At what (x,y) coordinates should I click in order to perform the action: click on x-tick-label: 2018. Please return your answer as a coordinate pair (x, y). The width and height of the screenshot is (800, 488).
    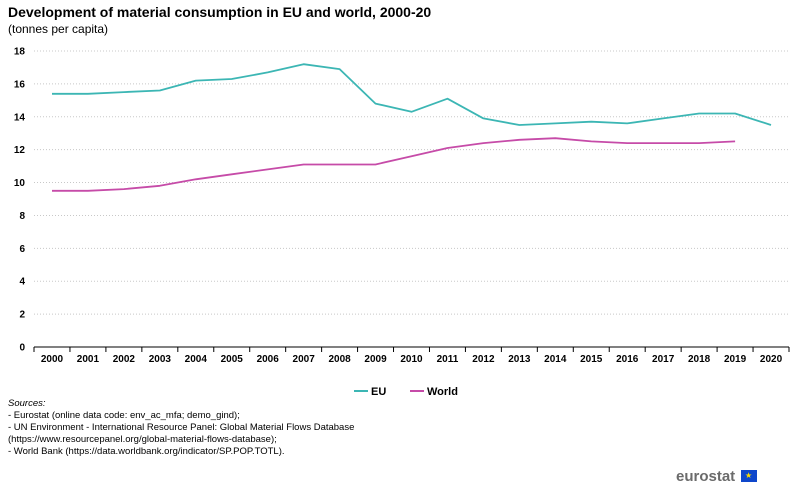
    Looking at the image, I should click on (699, 359).